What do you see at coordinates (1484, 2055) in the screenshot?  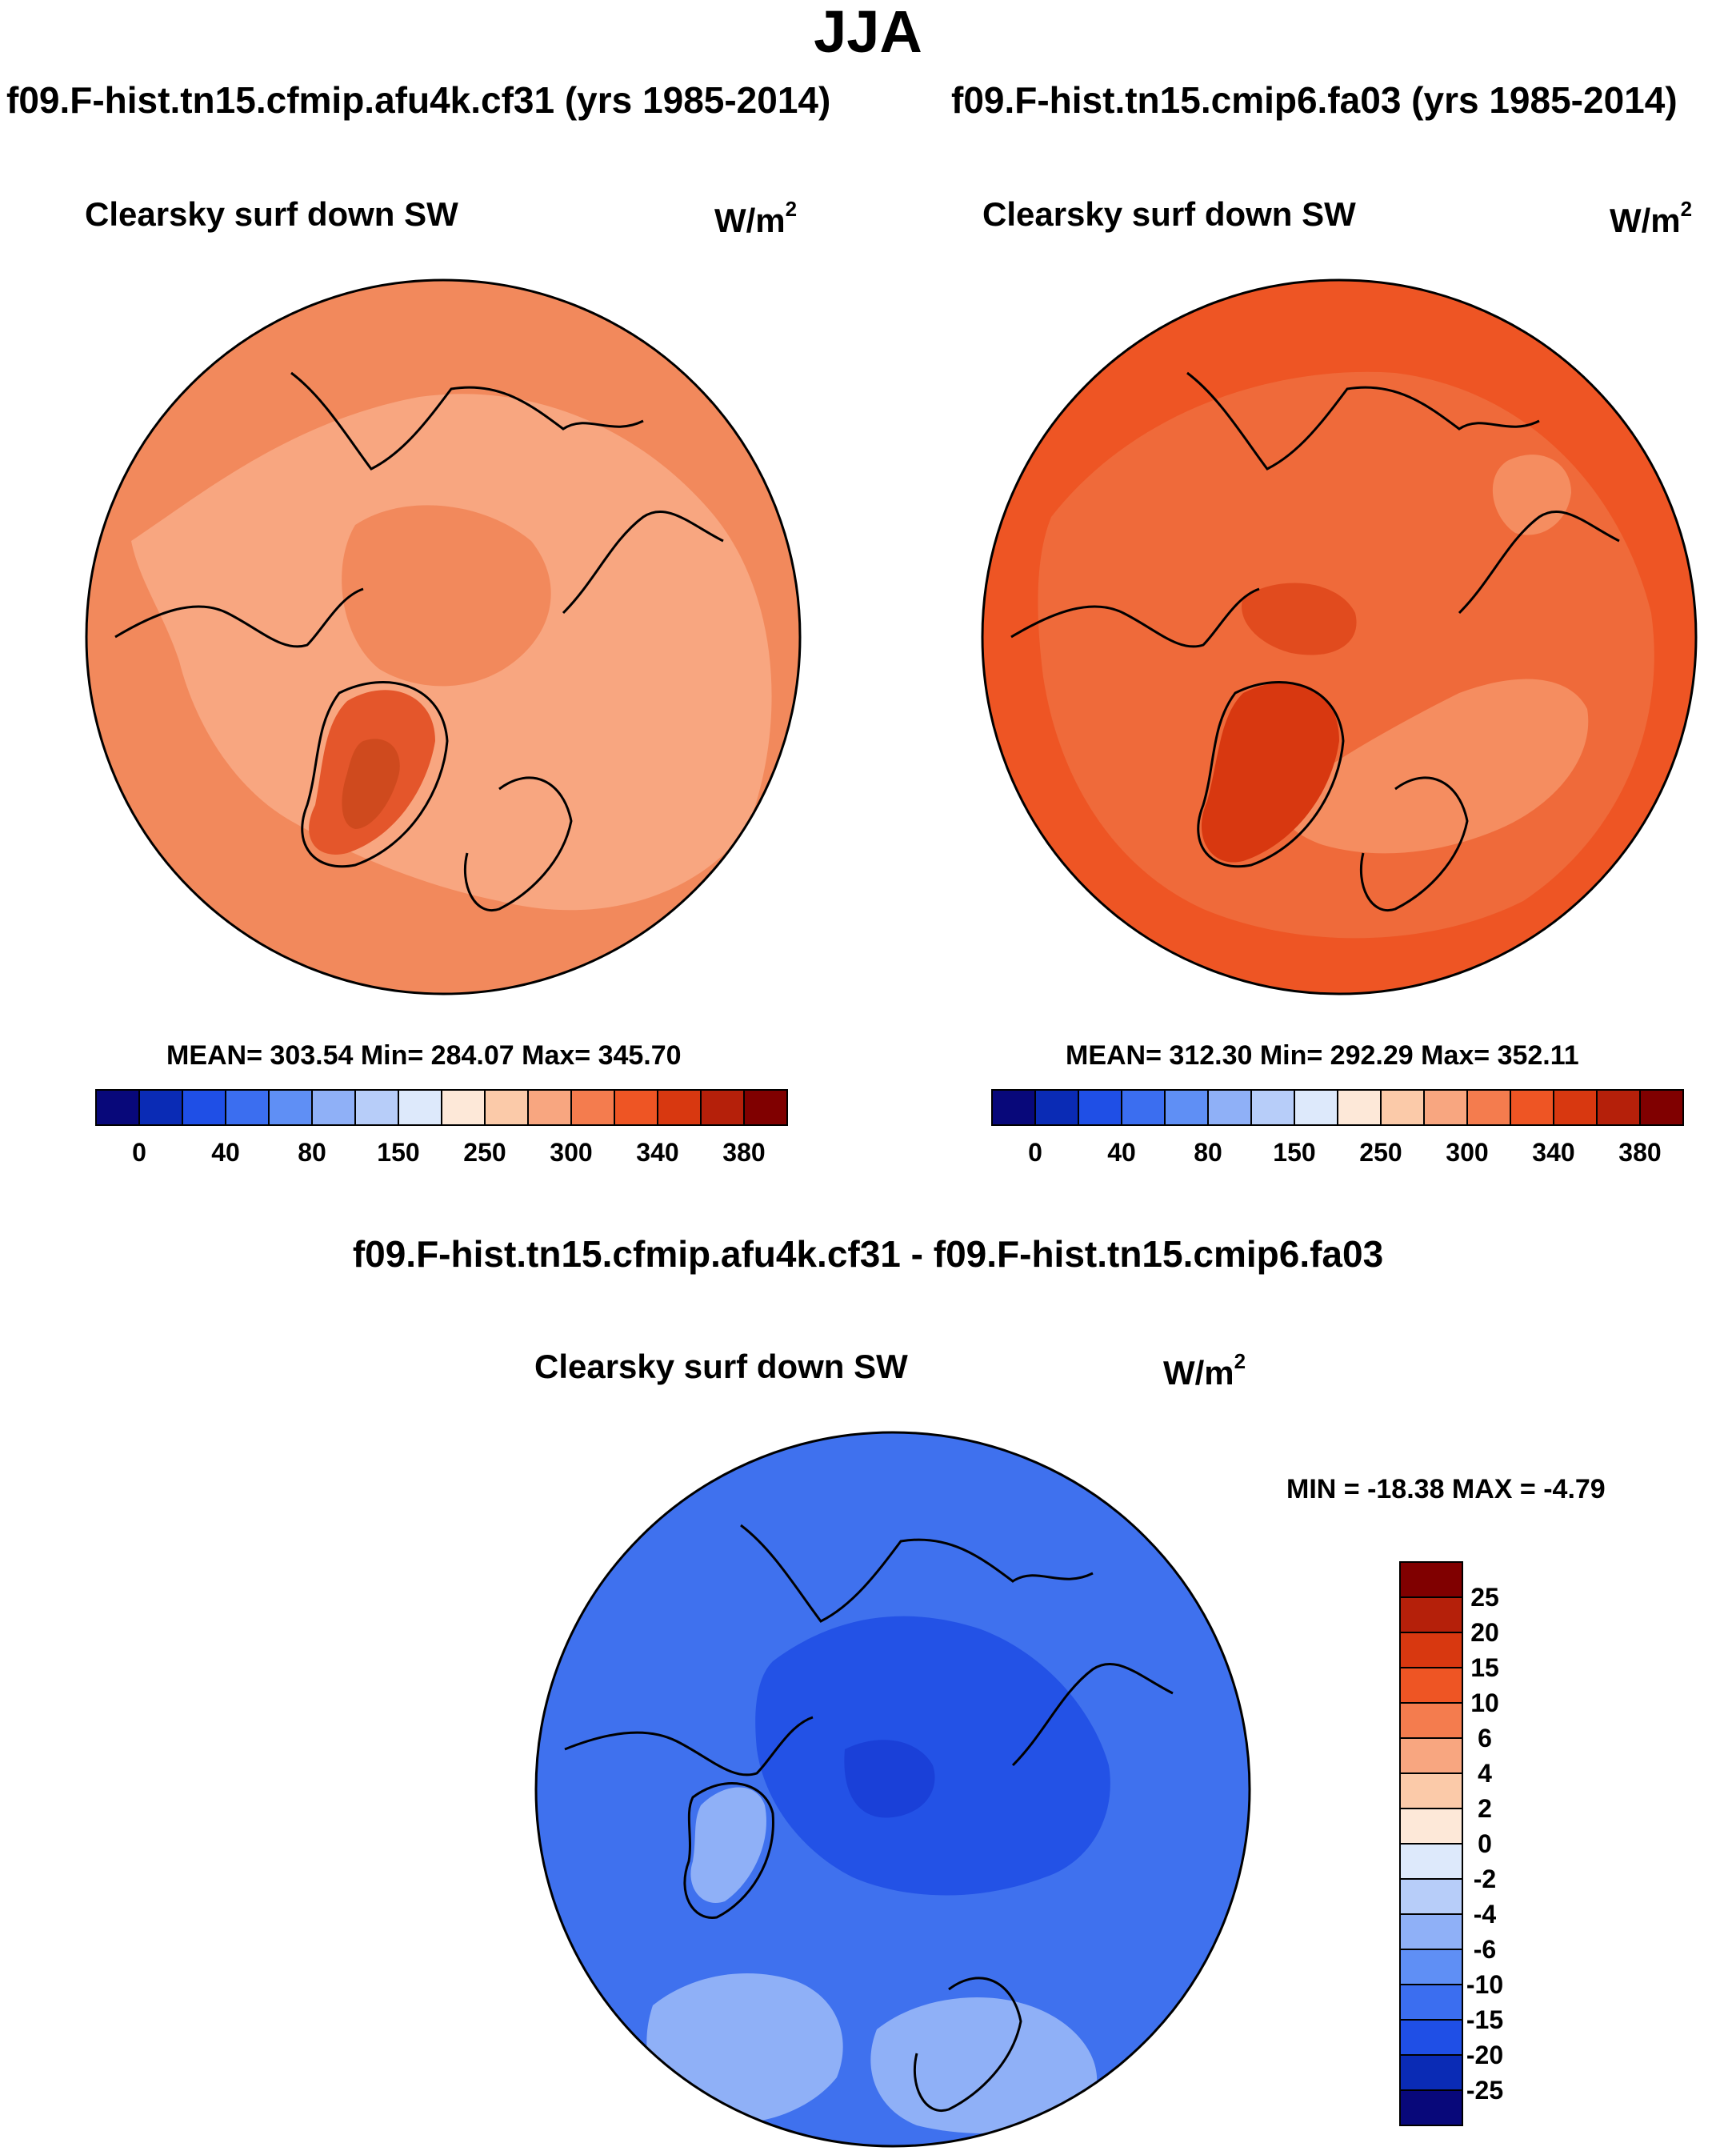 I see `diff-colorbar-label: -20` at bounding box center [1484, 2055].